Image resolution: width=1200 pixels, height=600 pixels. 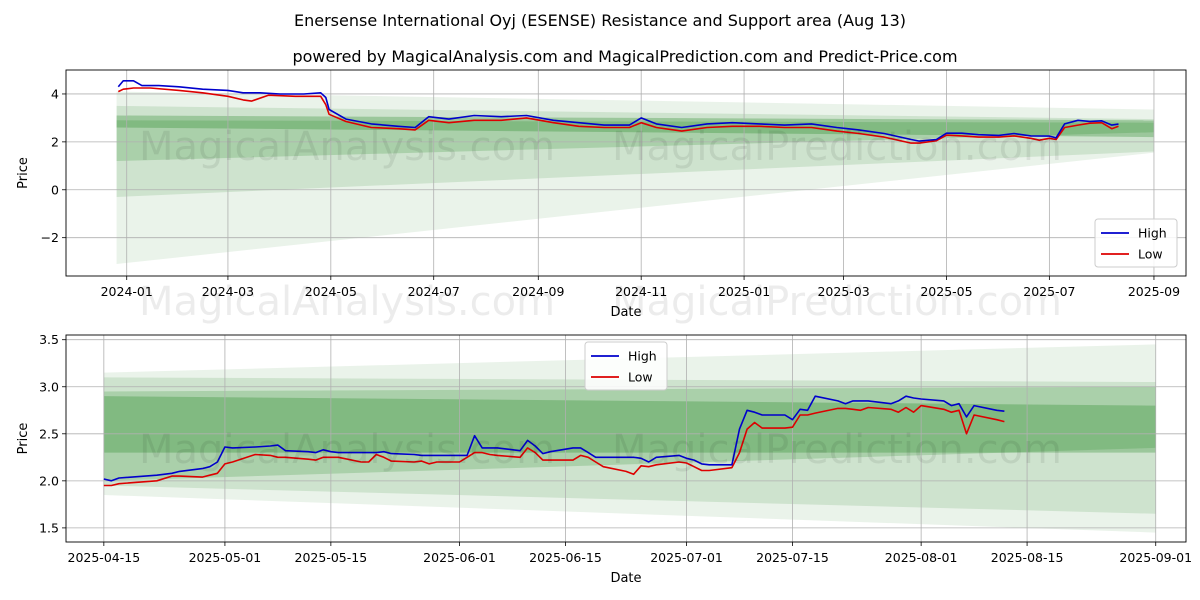 What do you see at coordinates (55, 93) in the screenshot?
I see `y-tick-label: 4` at bounding box center [55, 93].